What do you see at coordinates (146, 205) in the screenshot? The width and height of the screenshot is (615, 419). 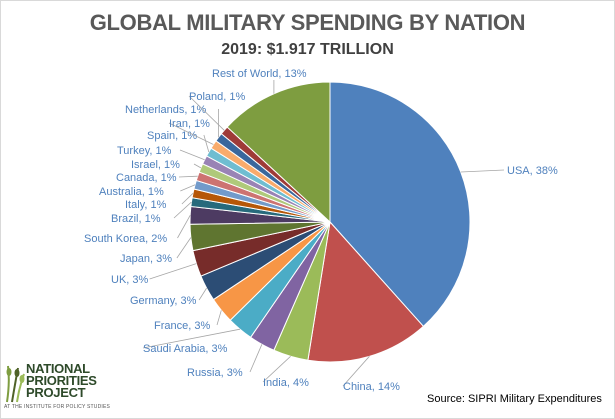 I see `slice-label-italy: Italy, 1%` at bounding box center [146, 205].